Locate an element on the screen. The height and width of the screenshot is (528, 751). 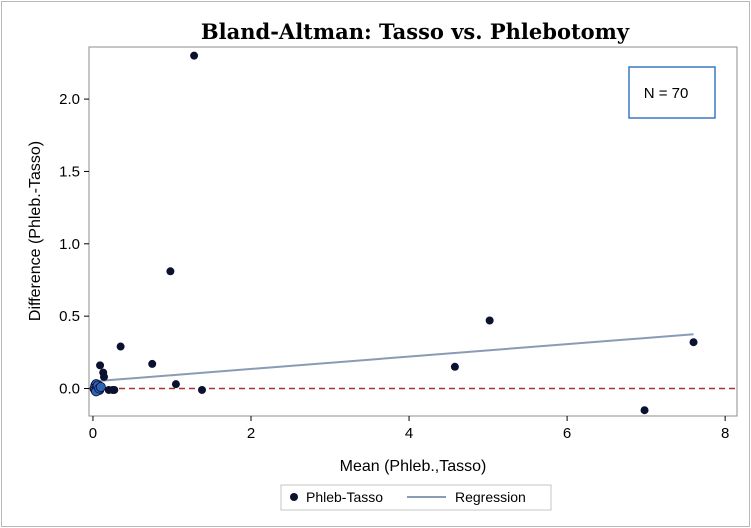
y-tick-label: 1.0 is located at coordinates (69, 244).